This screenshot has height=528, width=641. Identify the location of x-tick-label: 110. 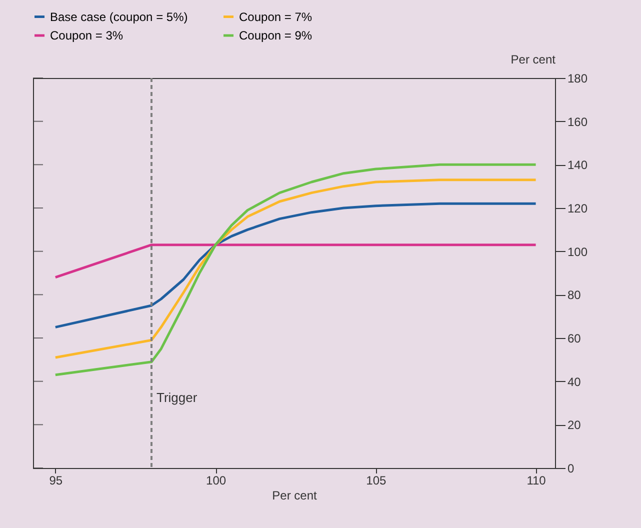
(536, 481).